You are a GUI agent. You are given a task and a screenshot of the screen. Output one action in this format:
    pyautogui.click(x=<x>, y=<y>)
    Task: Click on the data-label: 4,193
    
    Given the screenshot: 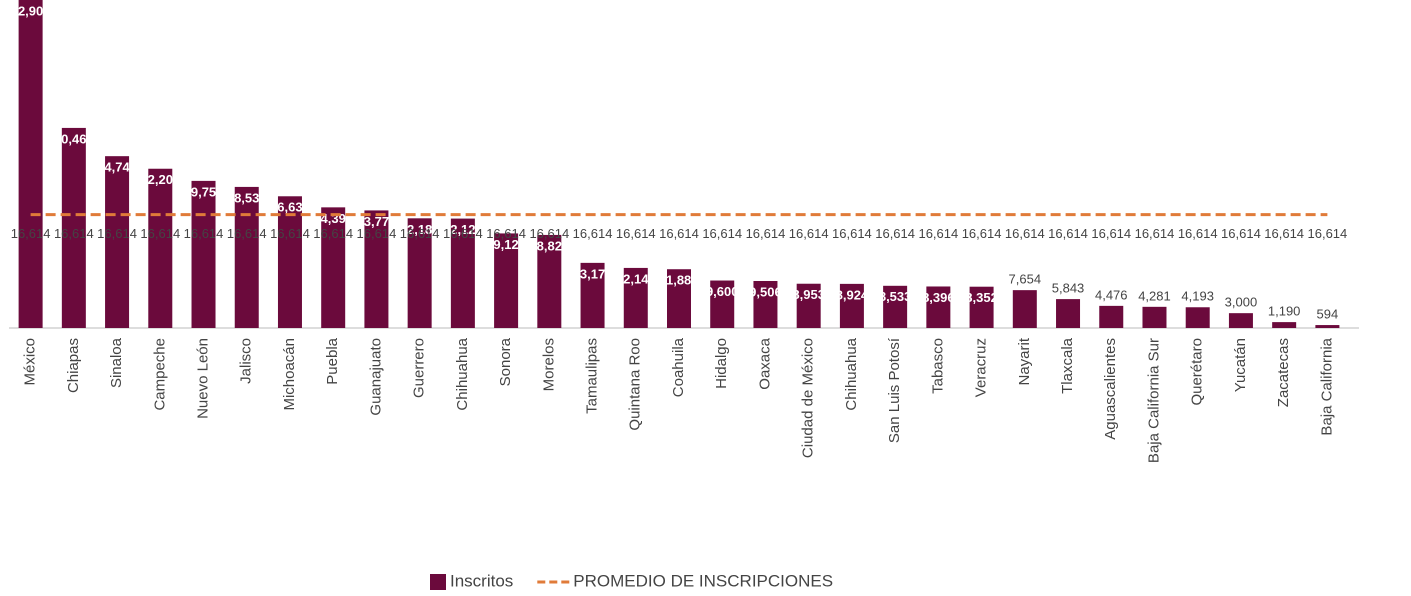 What is the action you would take?
    pyautogui.click(x=1197, y=296)
    